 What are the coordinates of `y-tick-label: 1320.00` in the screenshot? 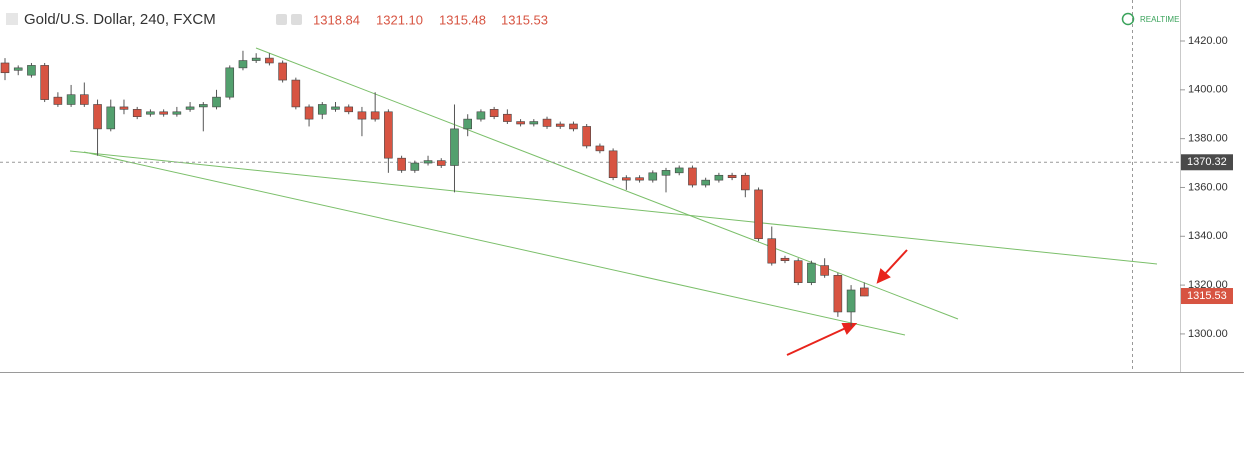 It's located at (1208, 285).